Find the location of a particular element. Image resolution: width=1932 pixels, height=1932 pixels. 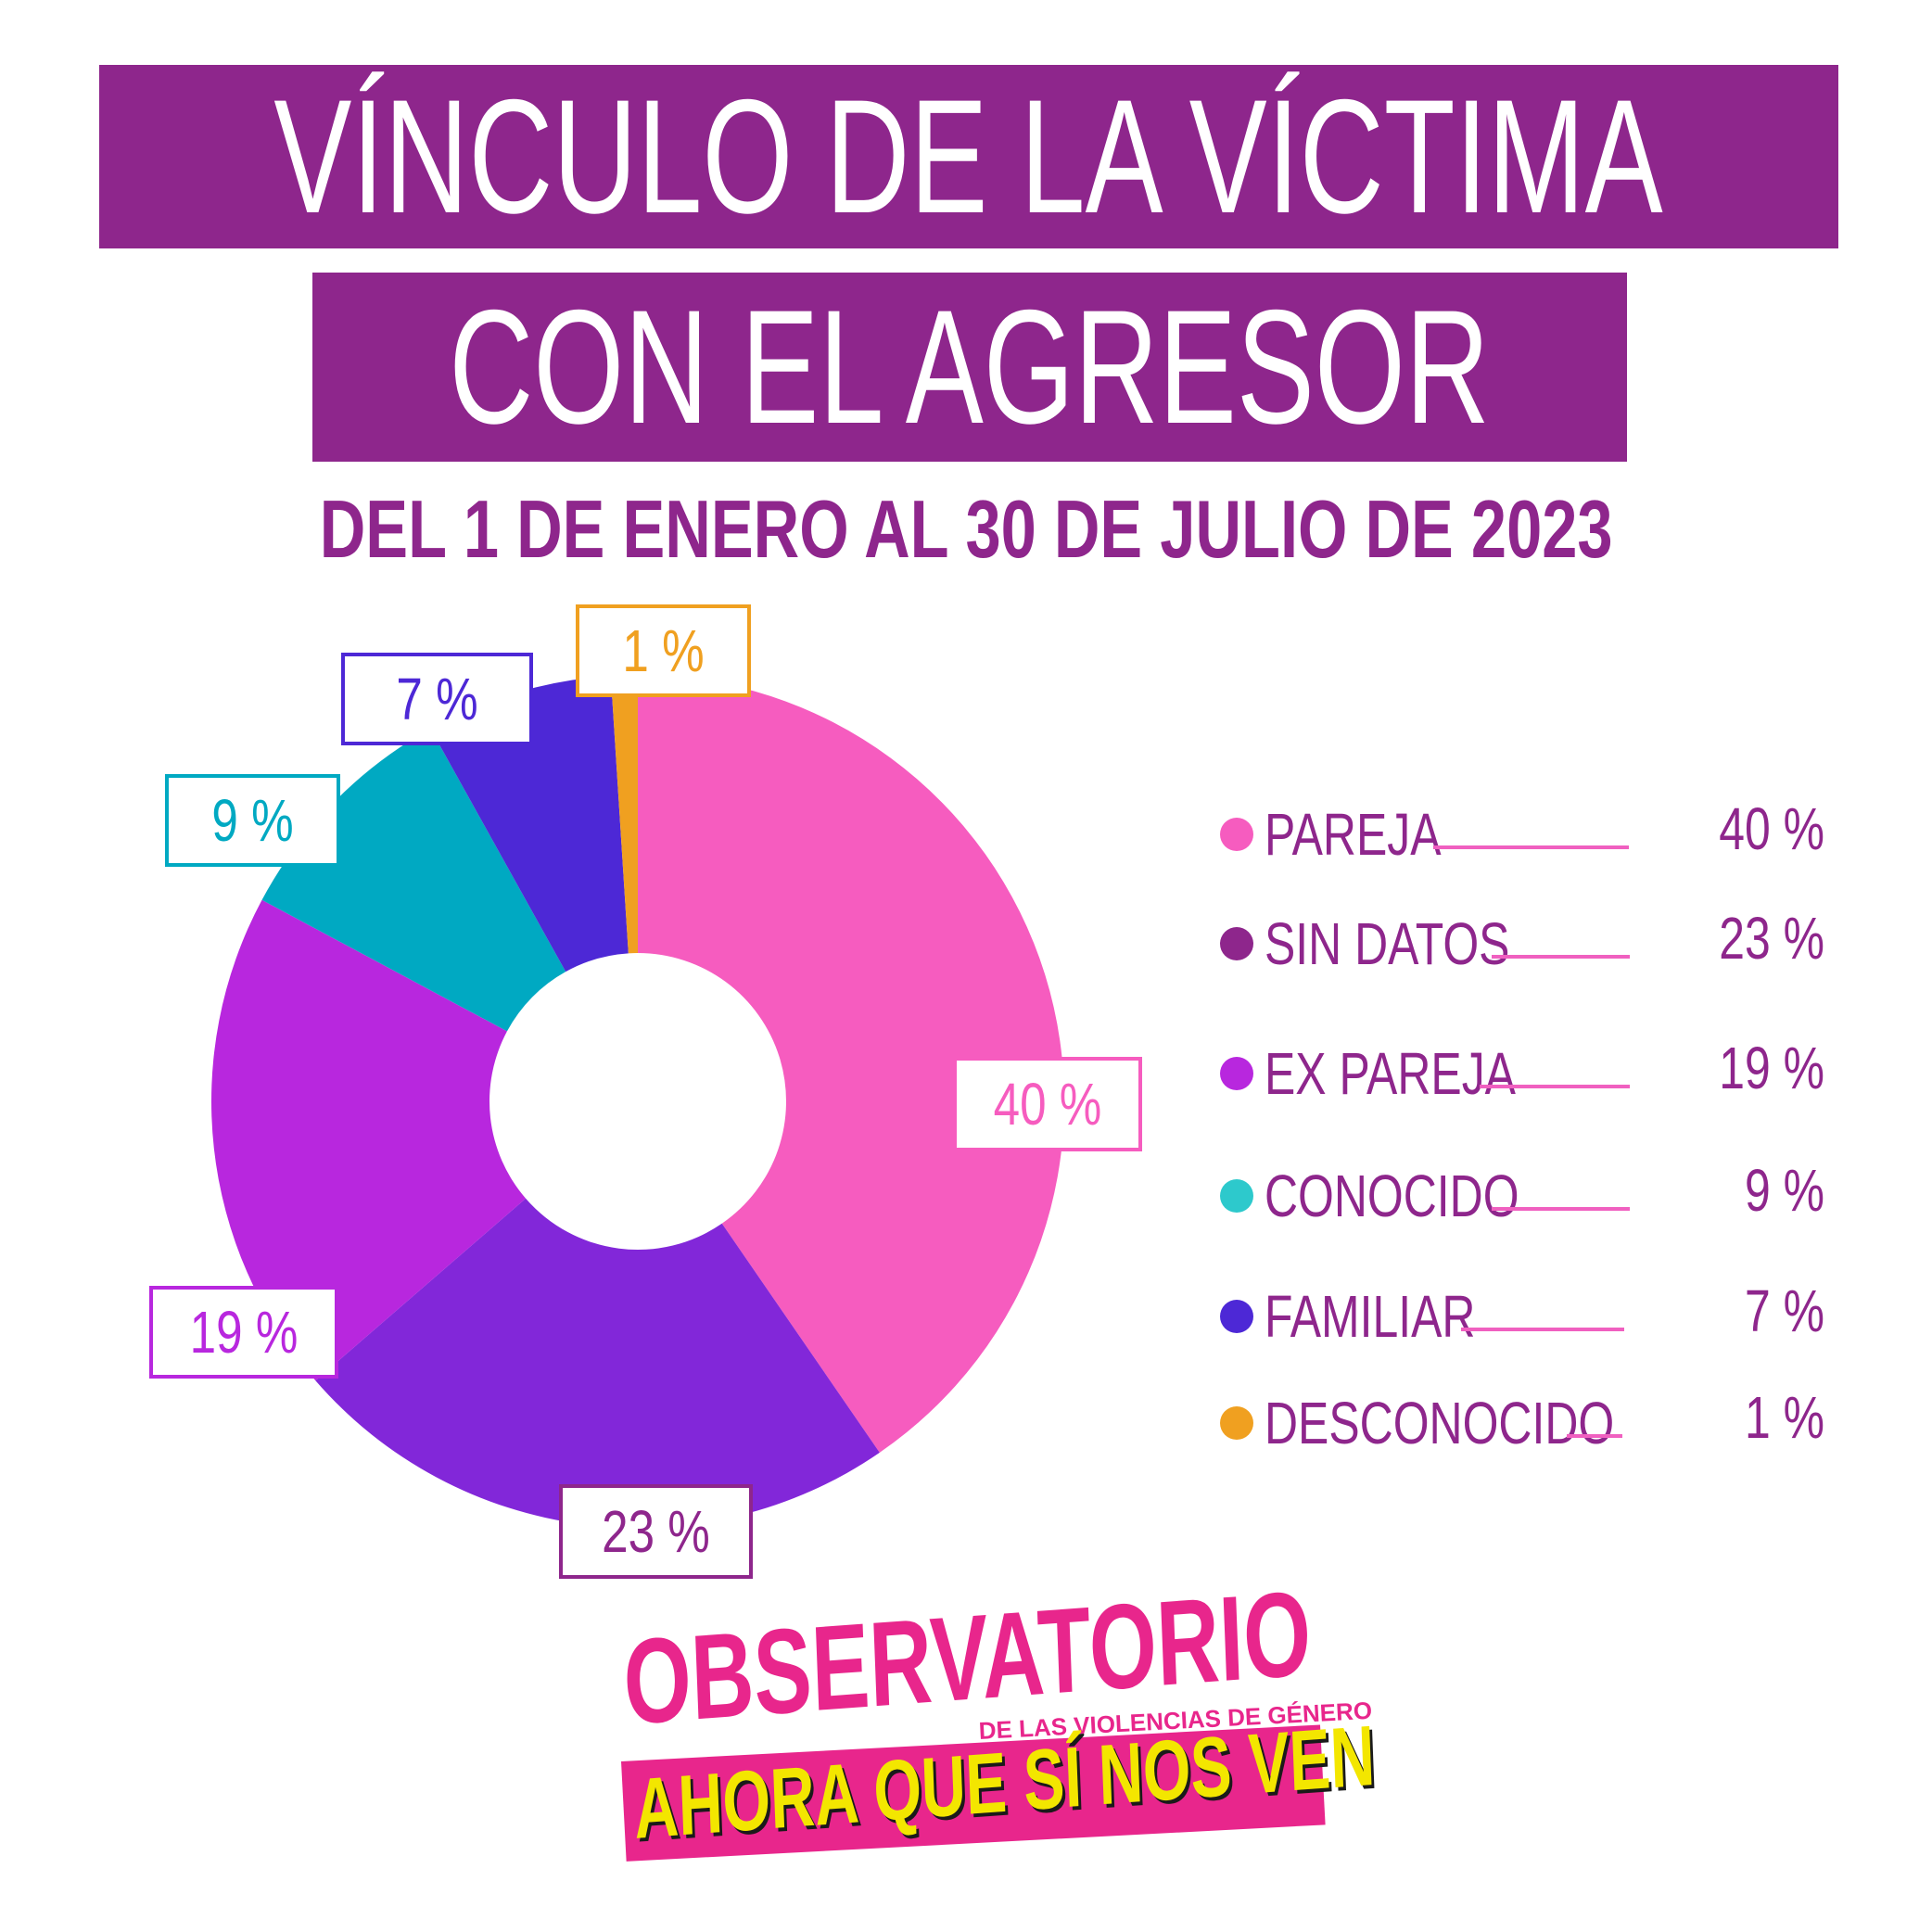

legend-value: 7 % is located at coordinates (1784, 1310).